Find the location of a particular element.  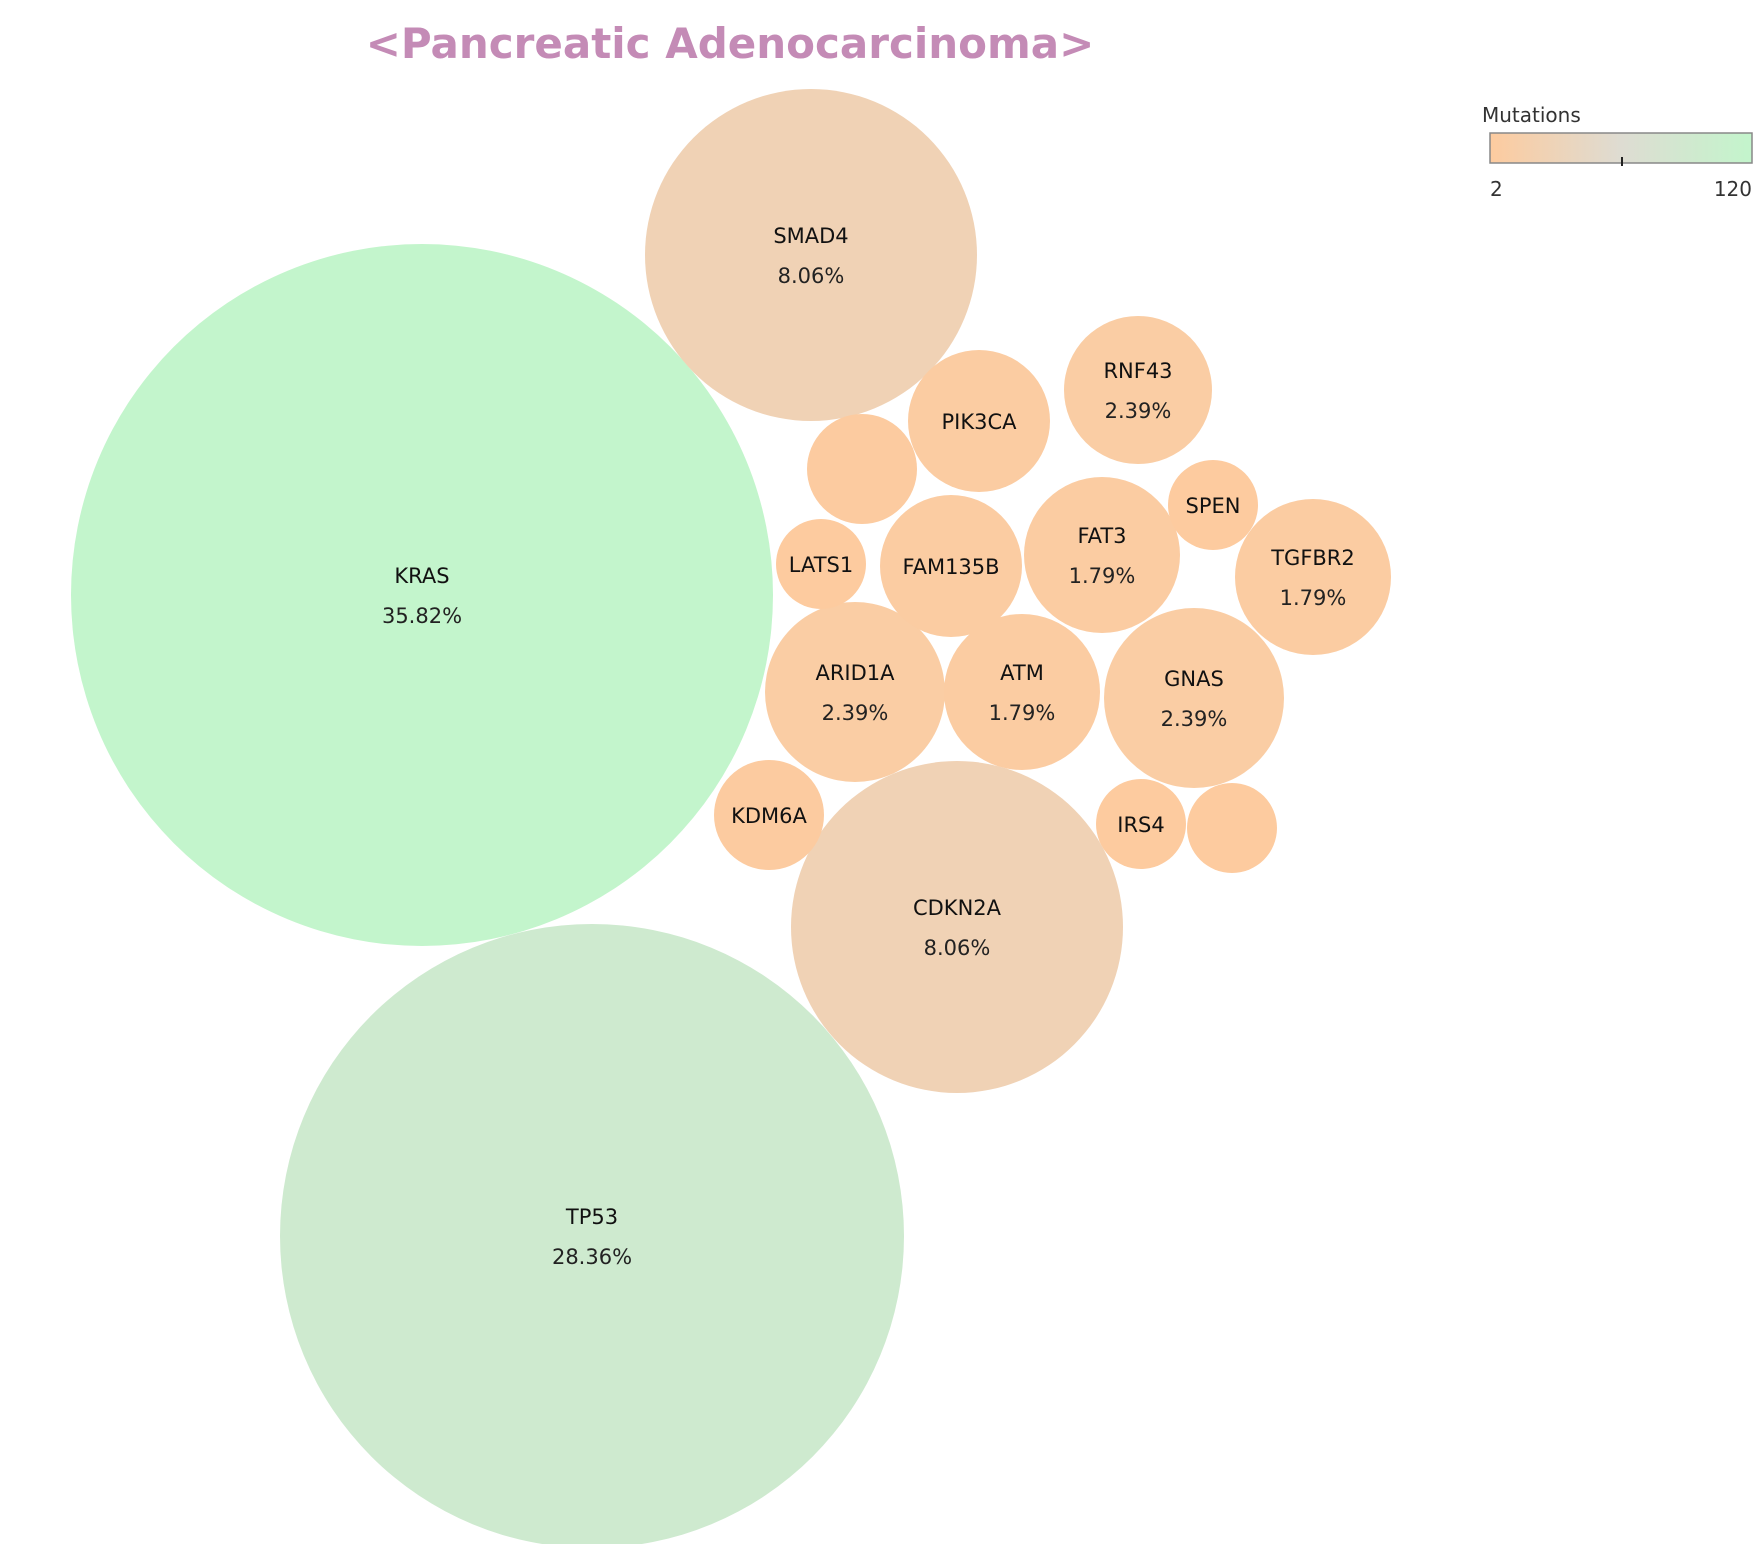

bubble-pik3ca: PIK3CA is located at coordinates (979, 421).